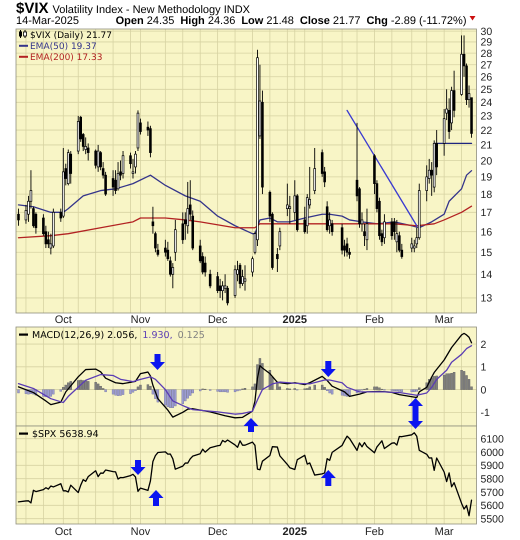  Describe the element at coordinates (492, 492) in the screenshot. I see `y-tick-label: 5700` at that location.